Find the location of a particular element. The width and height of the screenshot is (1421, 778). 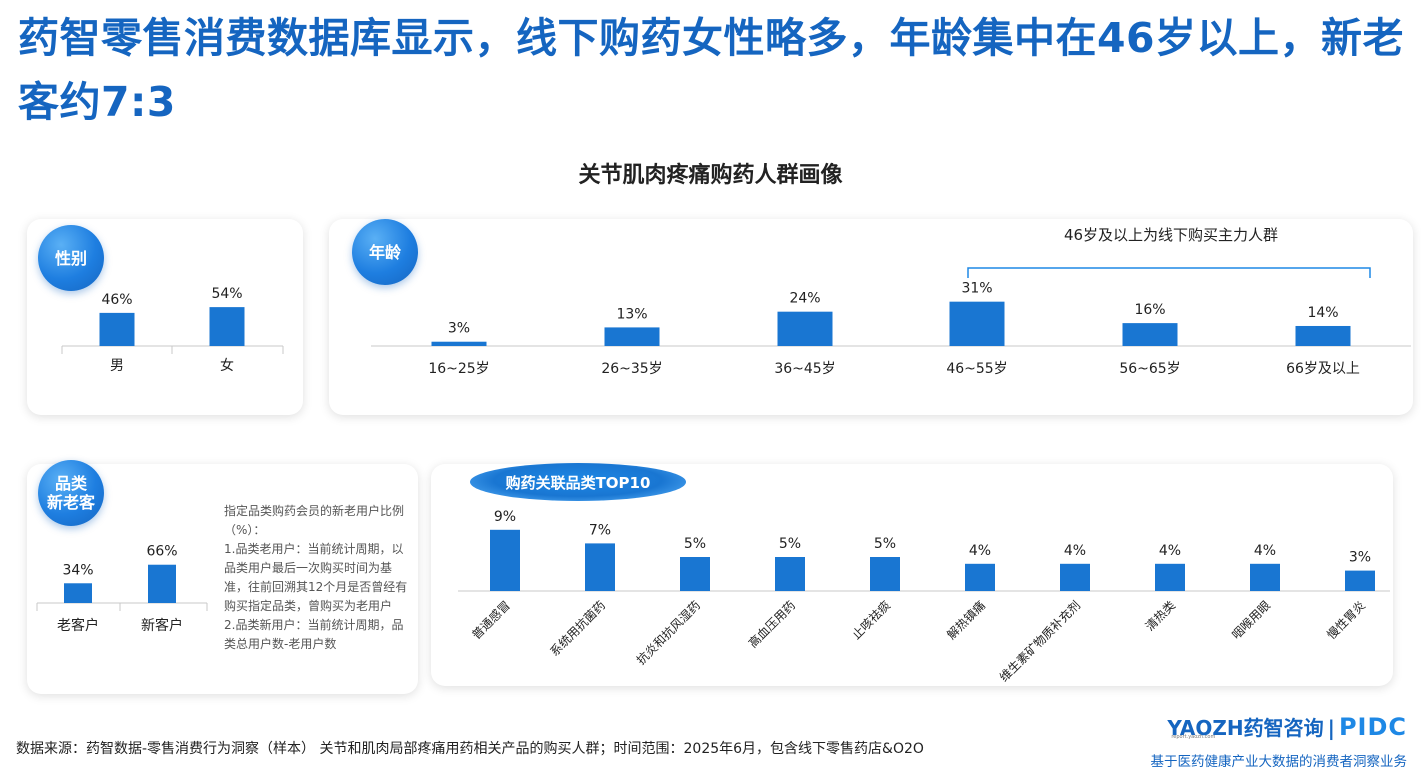

age-category-label: 56~65岁 is located at coordinates (1149, 369).